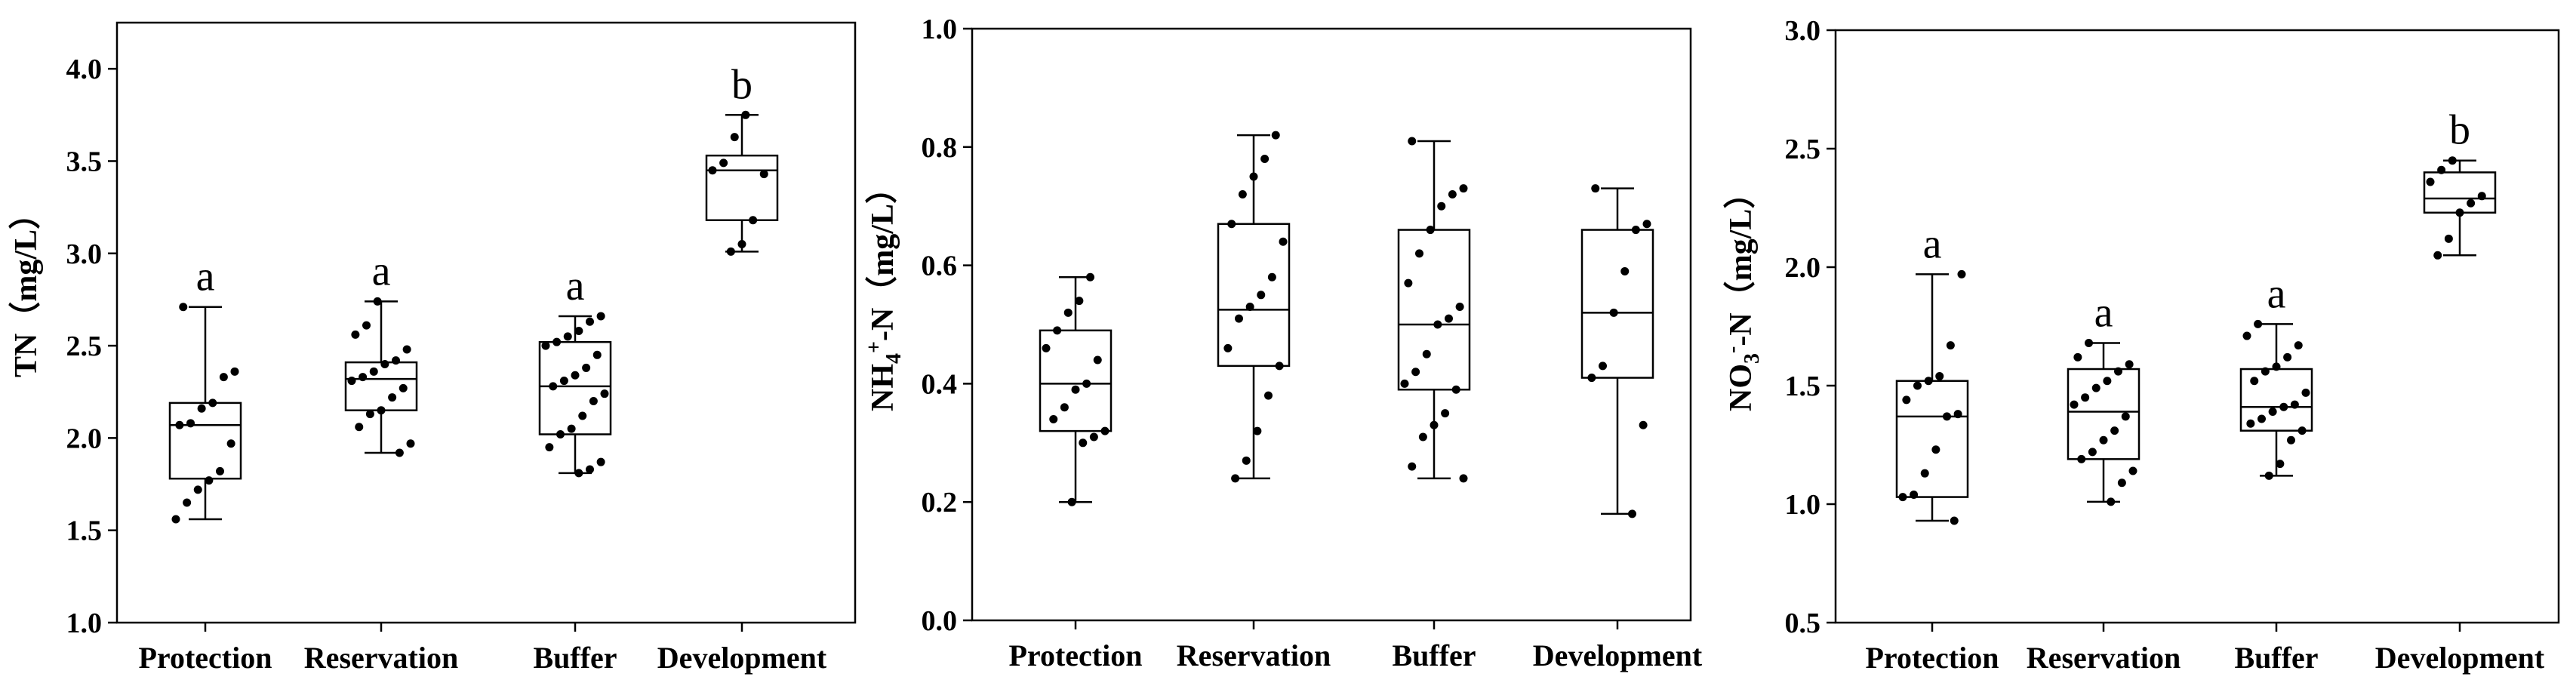 The width and height of the screenshot is (2576, 683). What do you see at coordinates (742, 658) in the screenshot?
I see `category-label: Development` at bounding box center [742, 658].